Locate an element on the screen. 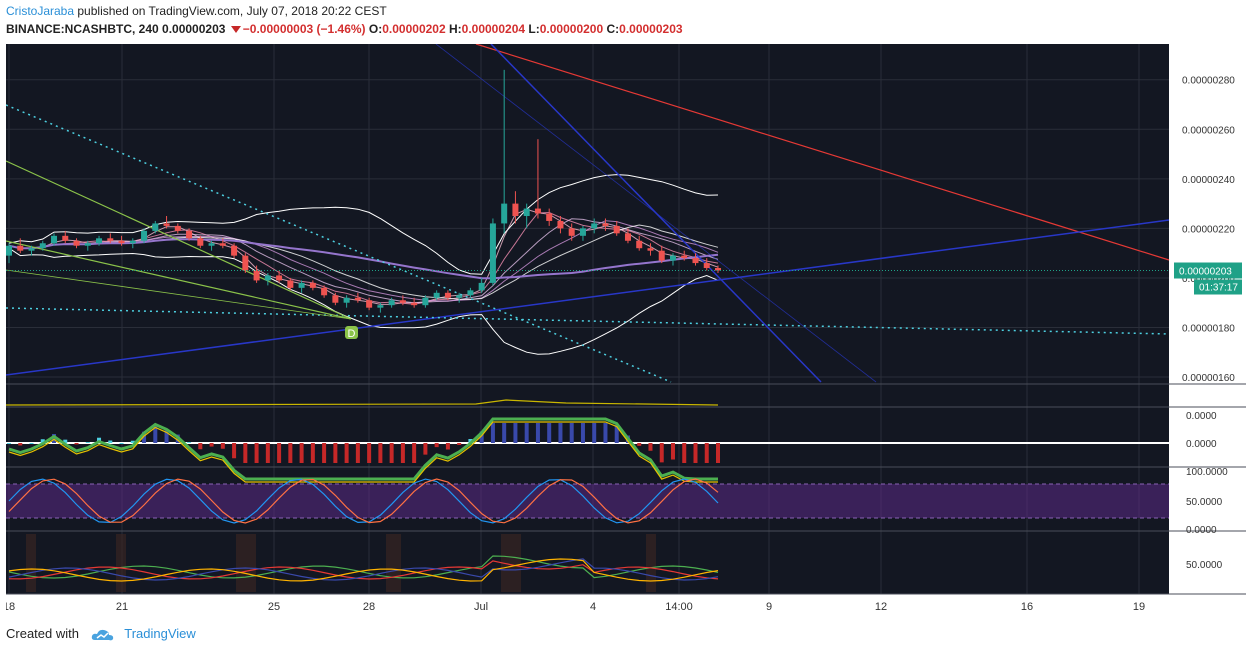  created-with-label: Created with is located at coordinates (42, 633).